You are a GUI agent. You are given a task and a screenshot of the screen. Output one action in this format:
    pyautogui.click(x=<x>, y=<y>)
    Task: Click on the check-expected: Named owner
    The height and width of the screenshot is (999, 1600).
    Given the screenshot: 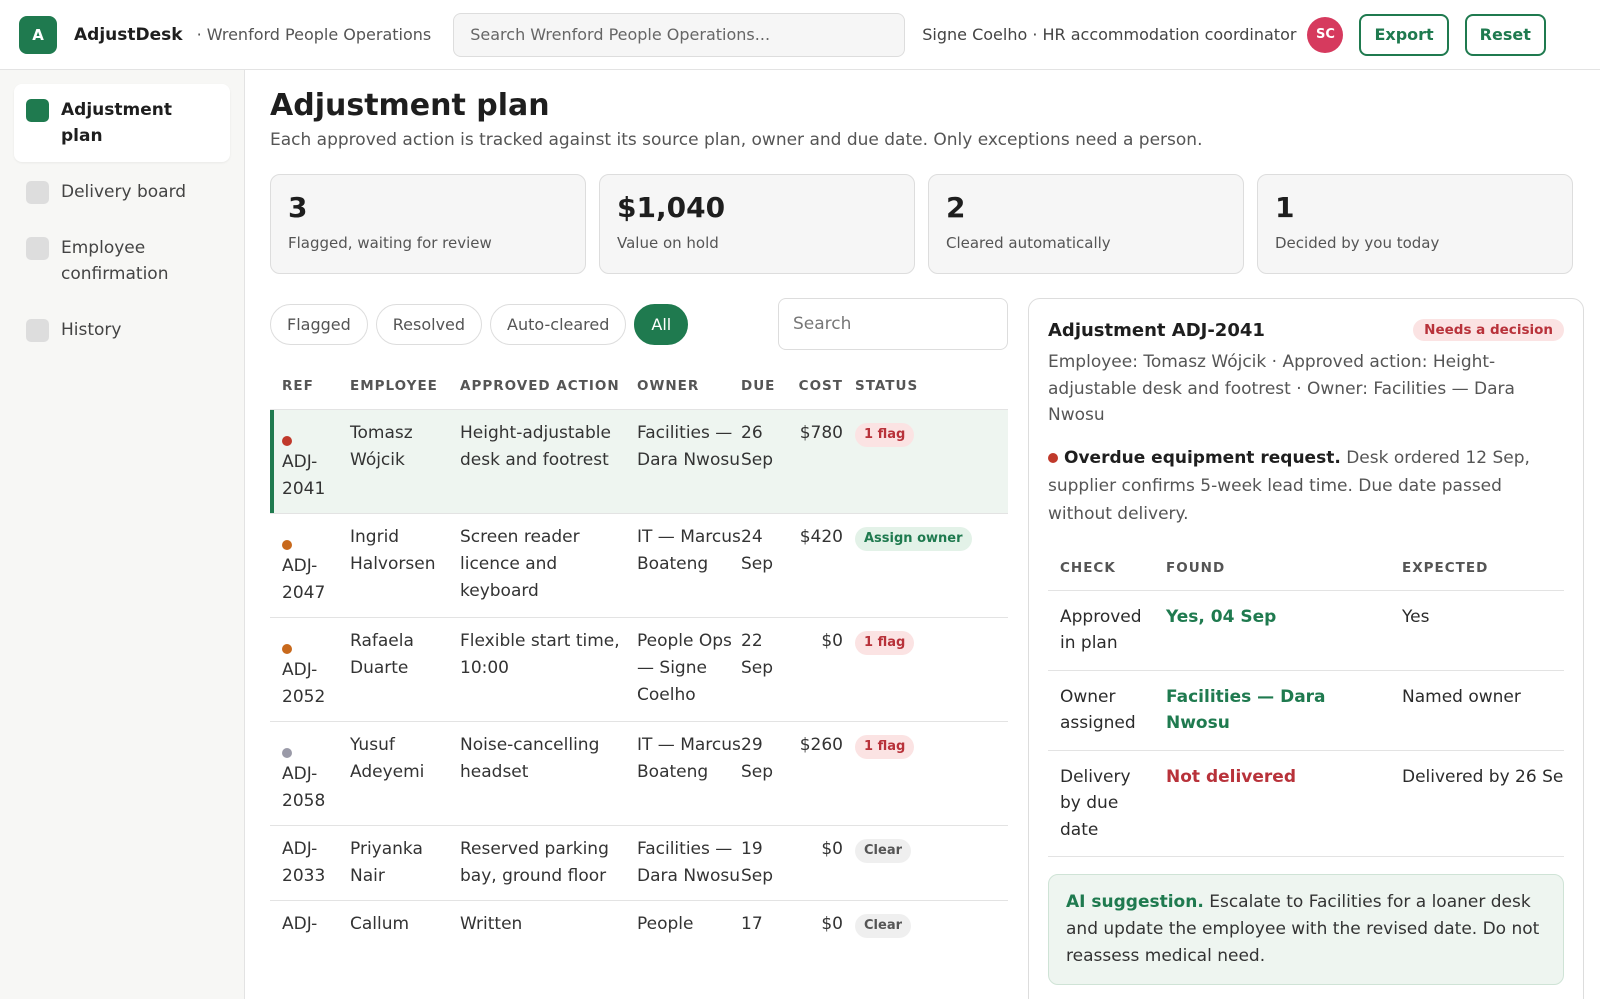 What is the action you would take?
    pyautogui.click(x=1477, y=710)
    